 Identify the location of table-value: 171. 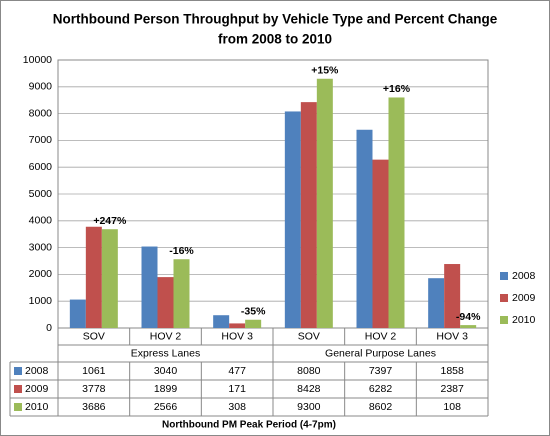
(237, 389).